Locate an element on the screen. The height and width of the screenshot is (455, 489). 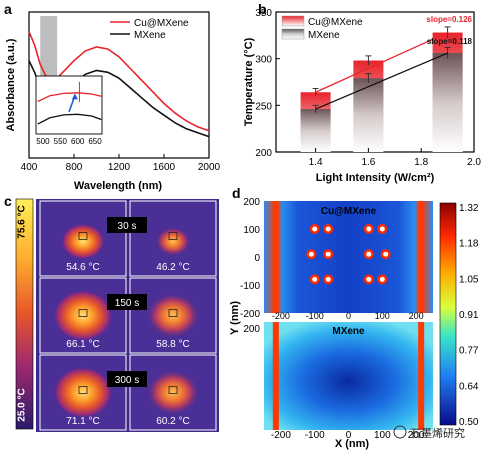
colorbar-max-c: 75.6 °C is located at coordinates (22, 221).